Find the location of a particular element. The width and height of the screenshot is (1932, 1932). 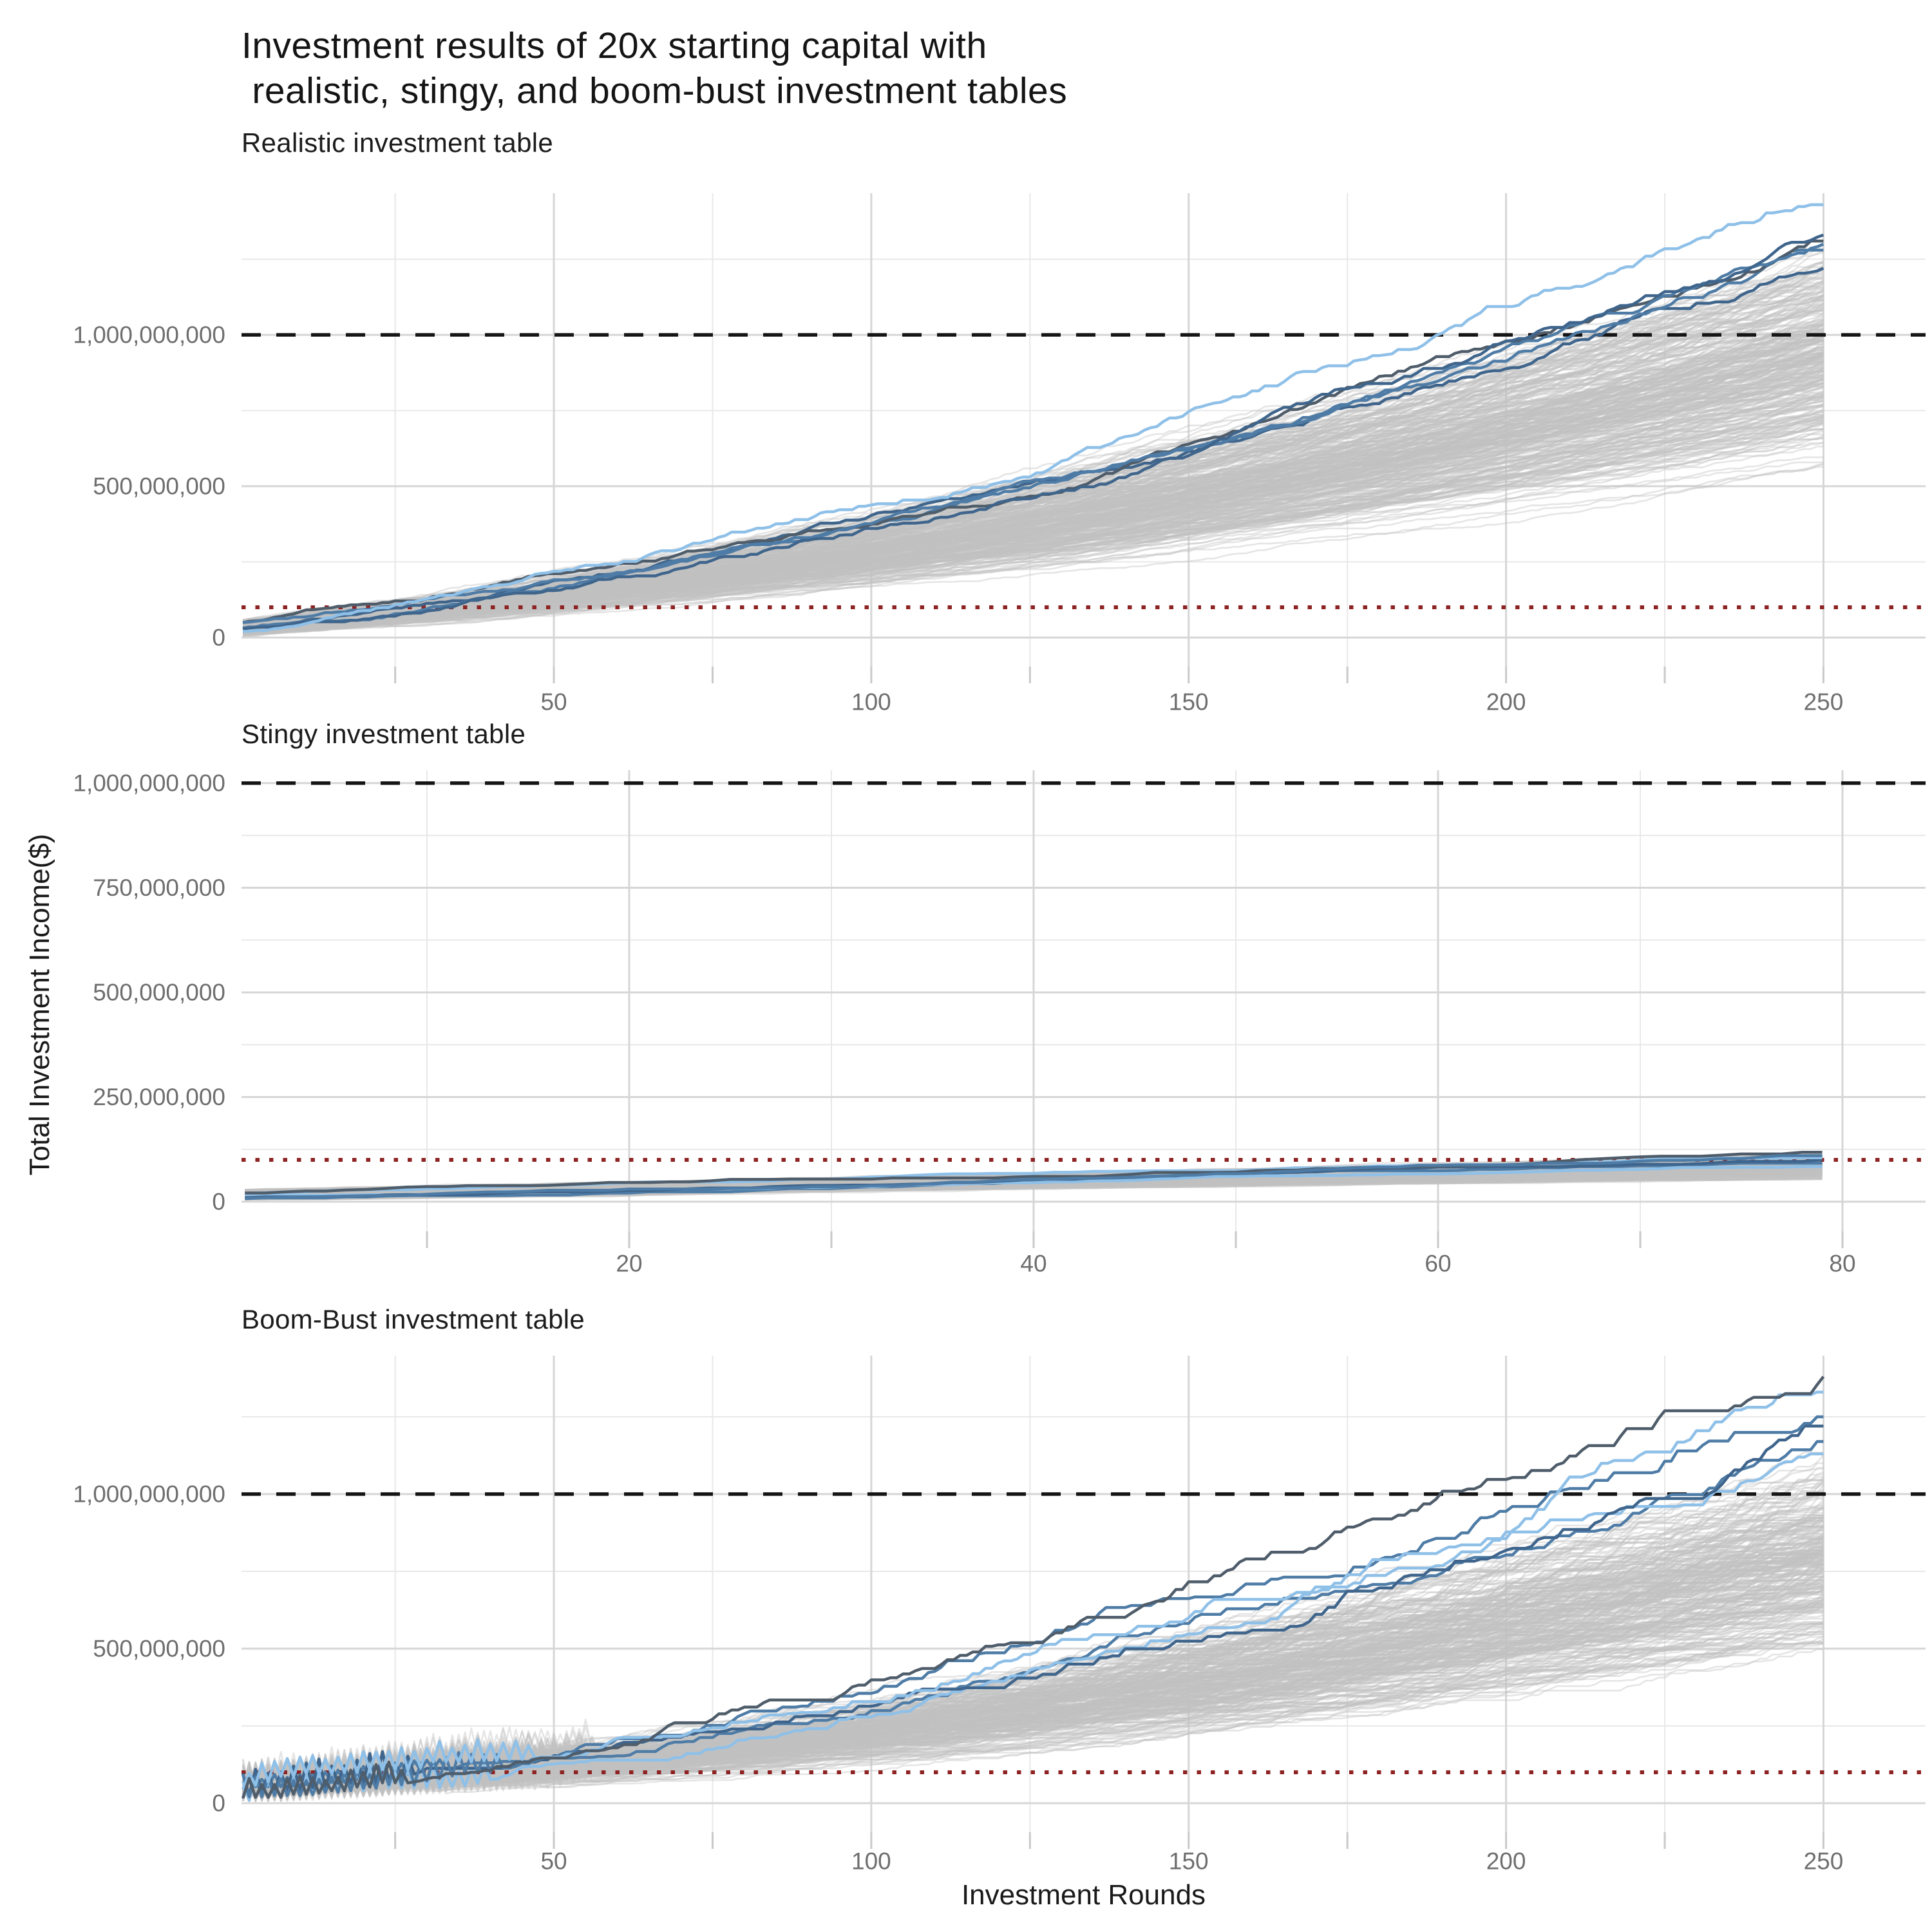

svg-text: 750,000,000 is located at coordinates (159, 888).